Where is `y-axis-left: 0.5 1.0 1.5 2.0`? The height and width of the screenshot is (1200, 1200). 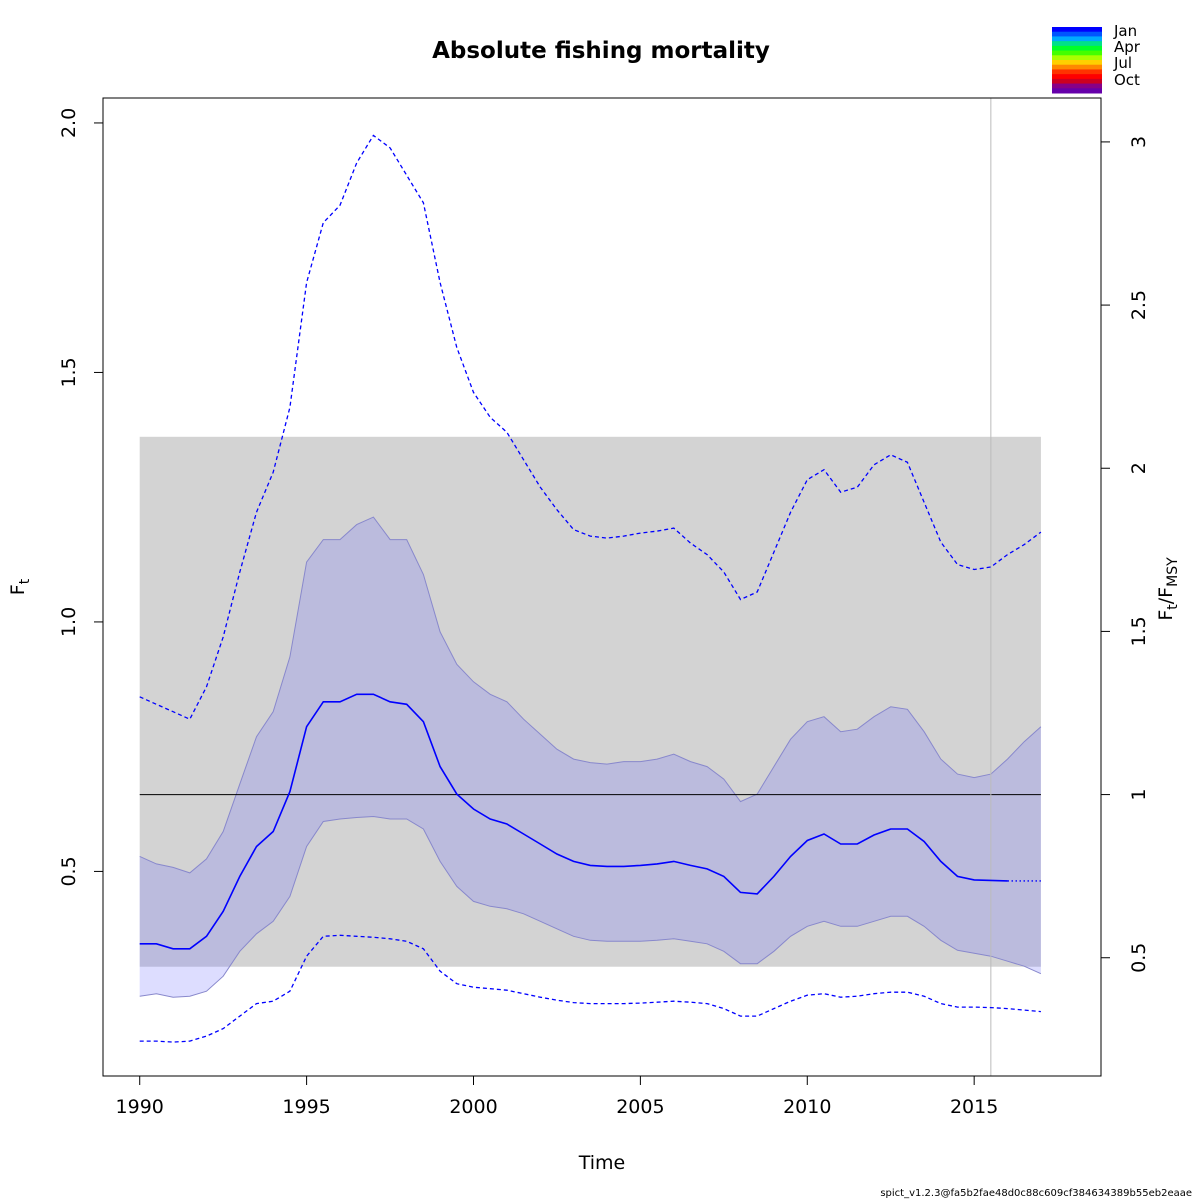 y-axis-left: 0.5 1.0 1.5 2.0 is located at coordinates (81, 497).